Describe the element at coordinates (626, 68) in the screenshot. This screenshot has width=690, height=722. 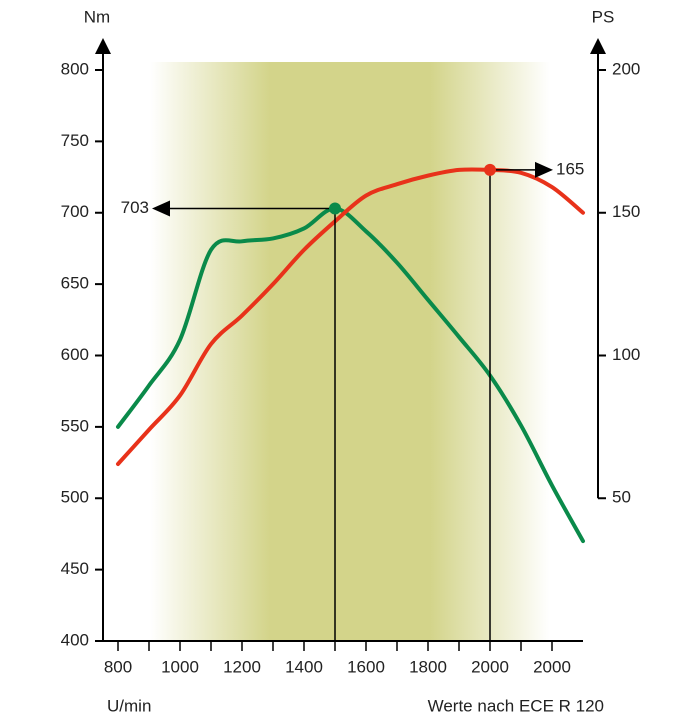
I see `y2-tick-label: 200` at that location.